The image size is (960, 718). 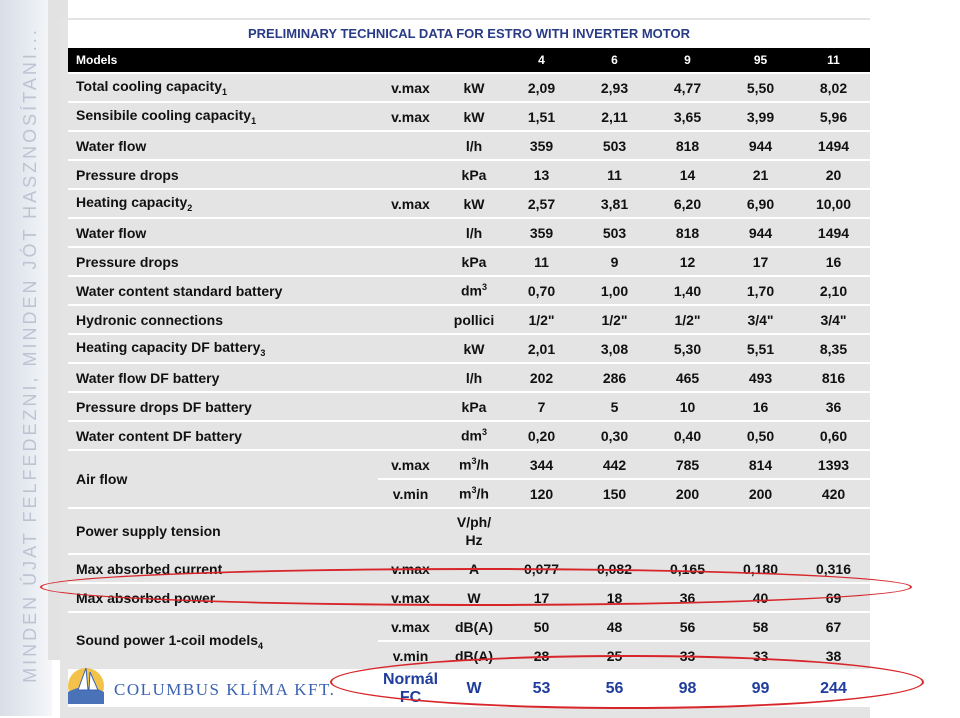 What do you see at coordinates (148, 531) in the screenshot?
I see `row-label-text: Power supply tension` at bounding box center [148, 531].